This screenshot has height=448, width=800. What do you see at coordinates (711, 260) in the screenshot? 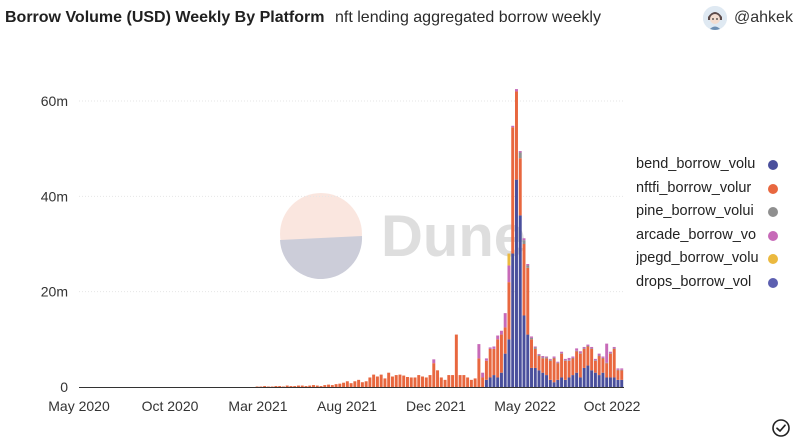
I see `legend-item-jpegd: jpegd_borrow_volu` at bounding box center [711, 260].